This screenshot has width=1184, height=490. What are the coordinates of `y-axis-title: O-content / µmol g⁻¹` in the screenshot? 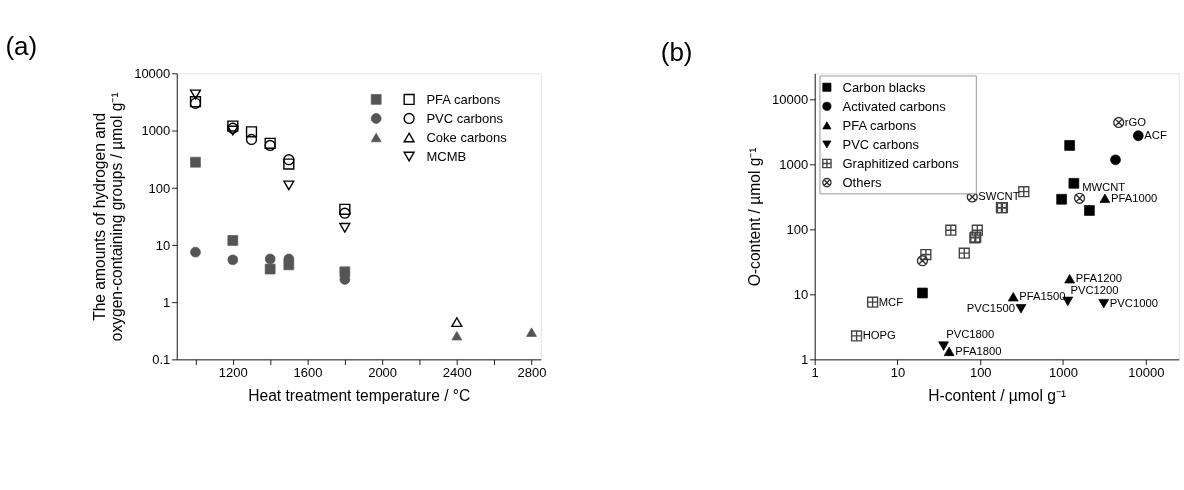 It's located at (754, 217).